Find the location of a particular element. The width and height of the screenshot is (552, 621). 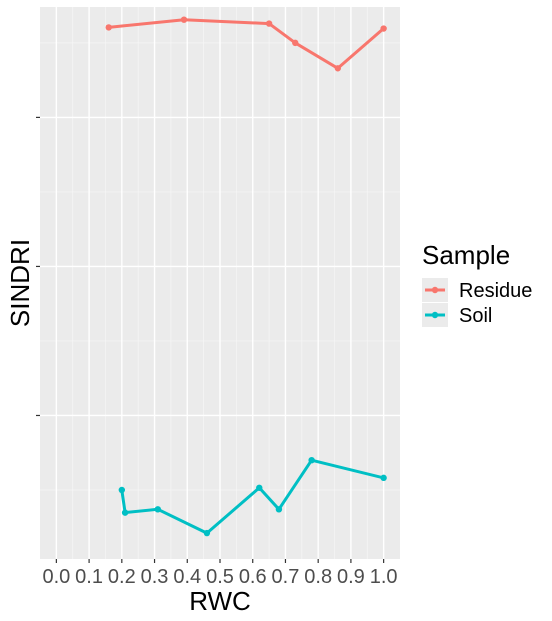

x-tick-label: 1.0 is located at coordinates (384, 577).